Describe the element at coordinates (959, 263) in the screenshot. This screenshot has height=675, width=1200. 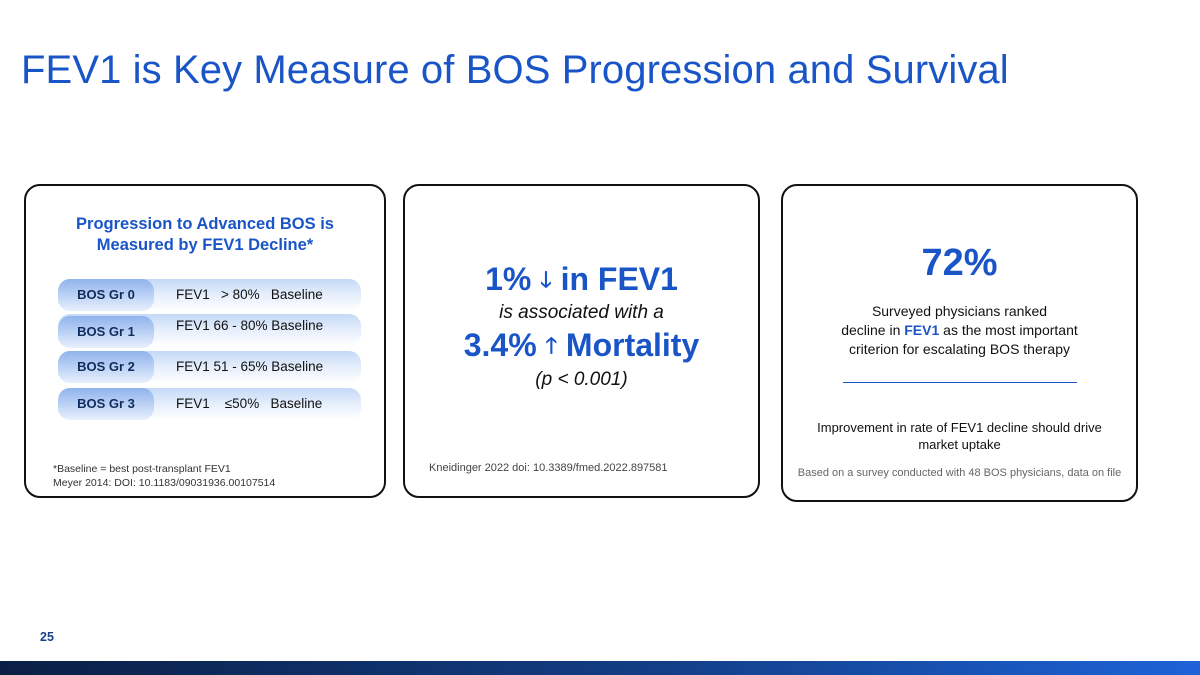
I see `survey-percentage: 72%` at that location.